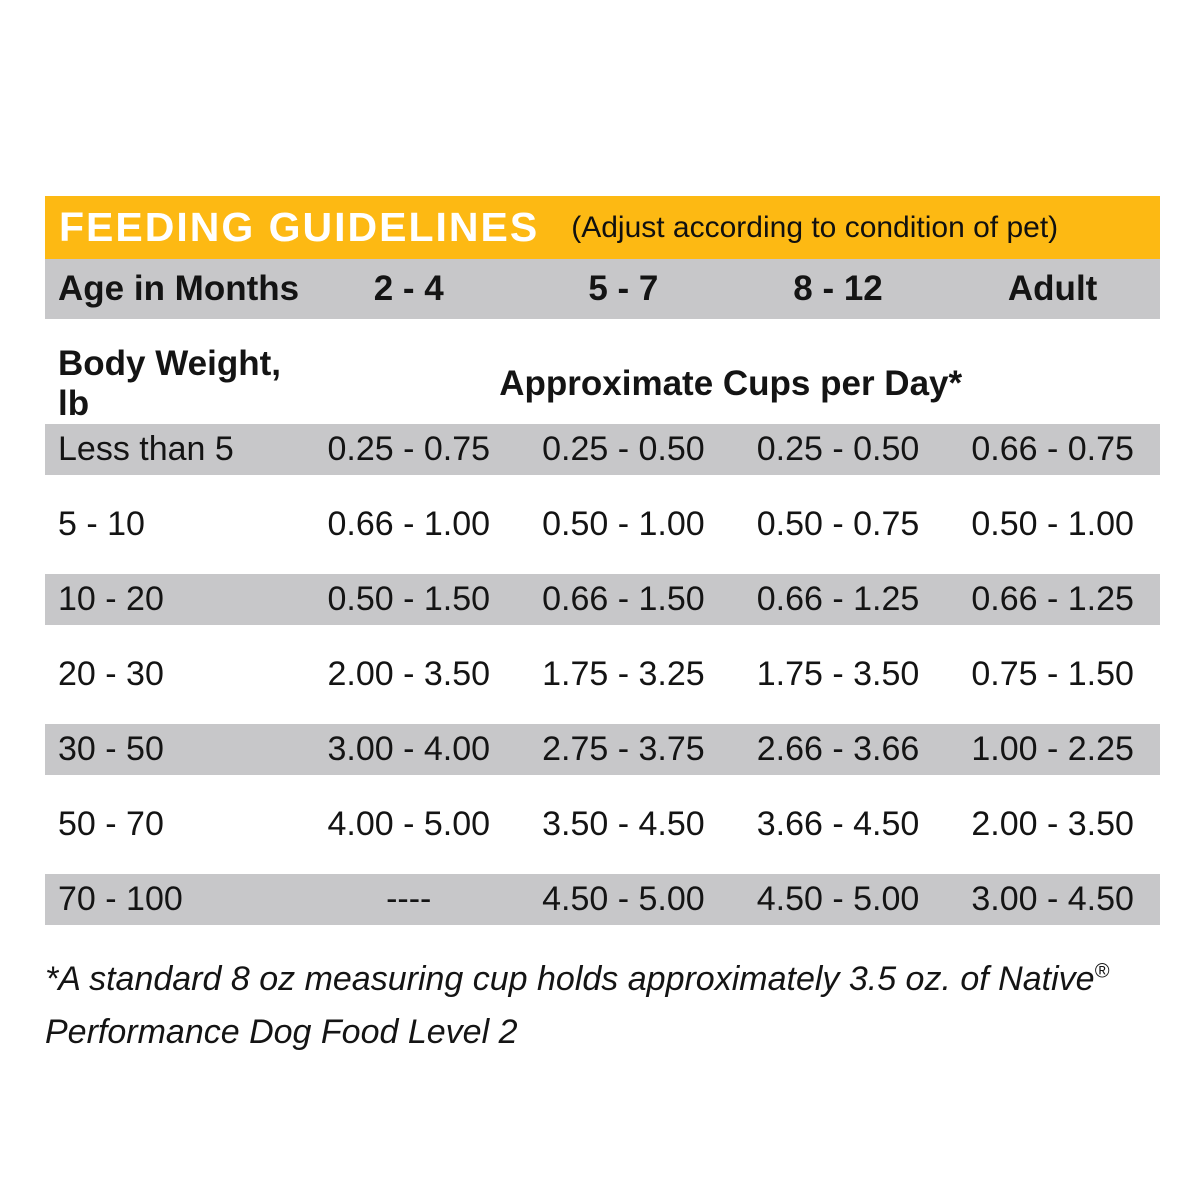 The image size is (1200, 1200). What do you see at coordinates (1052, 288) in the screenshot?
I see `column-header-adult: Adult` at bounding box center [1052, 288].